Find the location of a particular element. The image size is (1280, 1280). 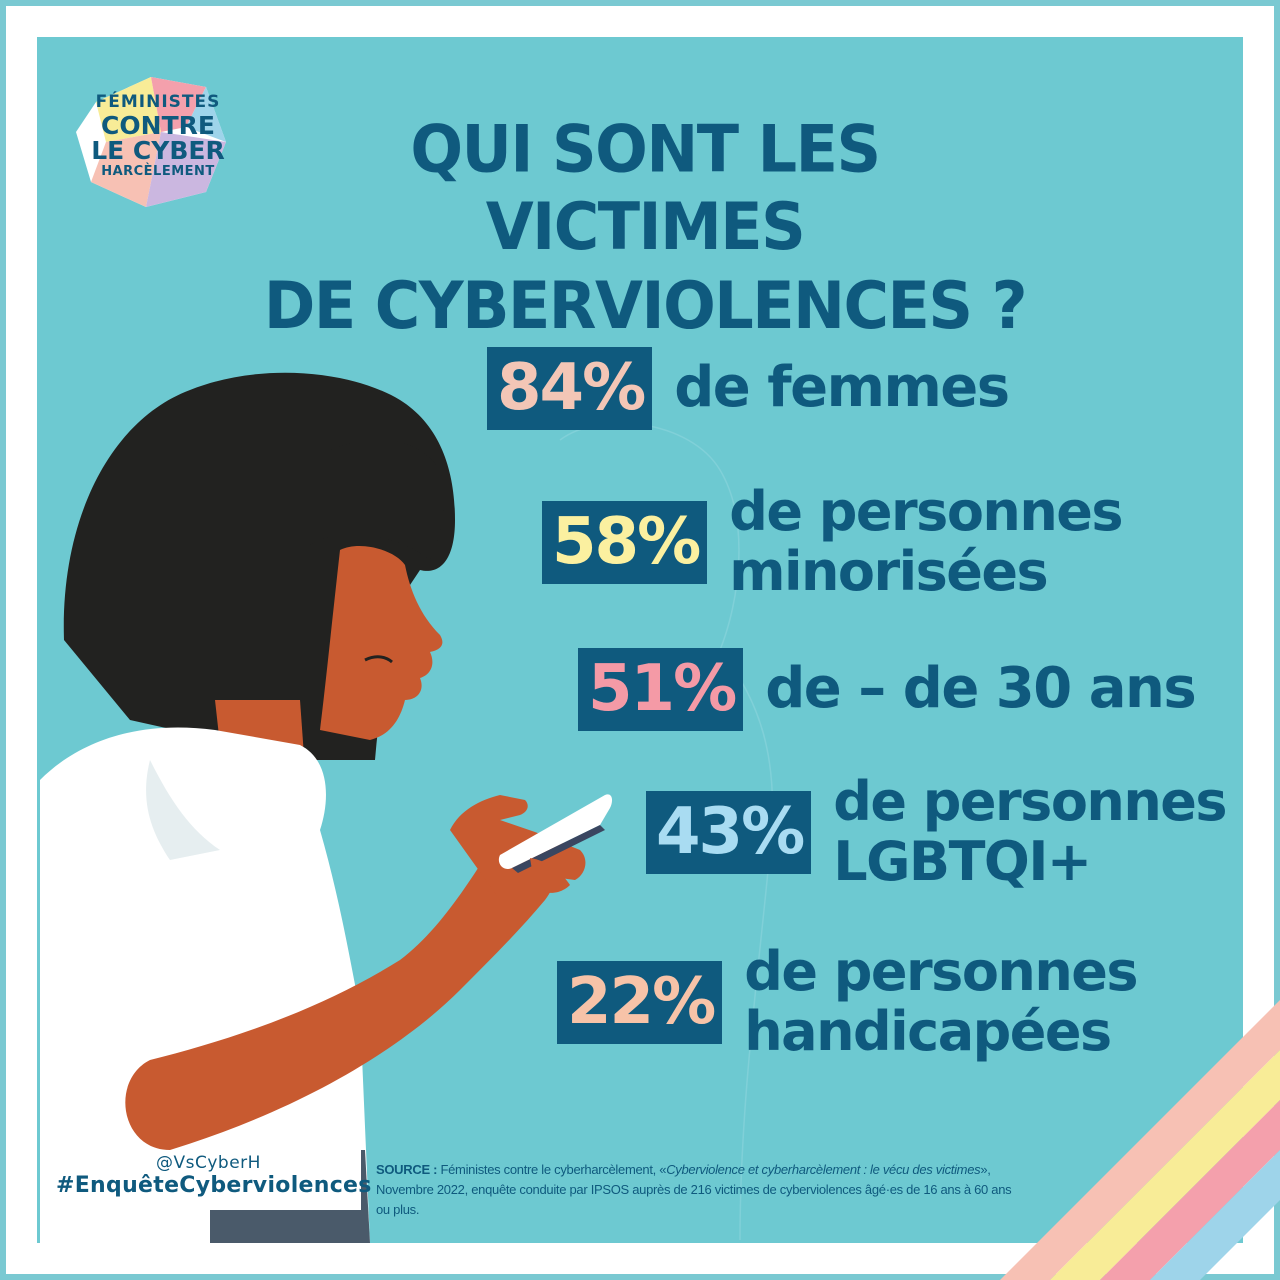

stat-women: 84% de femmes is located at coordinates (748, 388).